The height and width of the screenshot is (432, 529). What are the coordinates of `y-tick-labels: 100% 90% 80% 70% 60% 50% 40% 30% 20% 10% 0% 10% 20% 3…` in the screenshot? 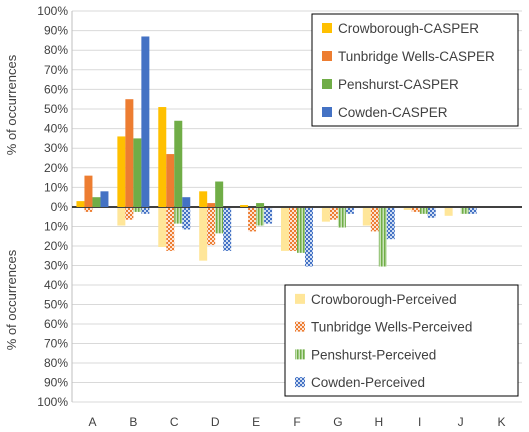 It's located at (52, 206).